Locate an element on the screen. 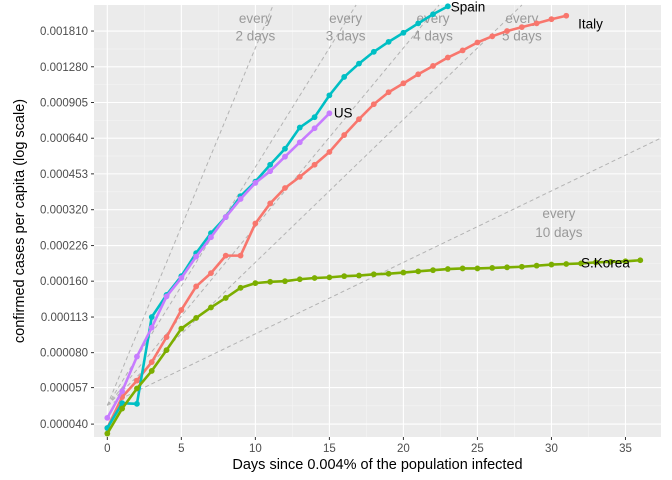  doubling-label-4-days: 4 days is located at coordinates (433, 36).